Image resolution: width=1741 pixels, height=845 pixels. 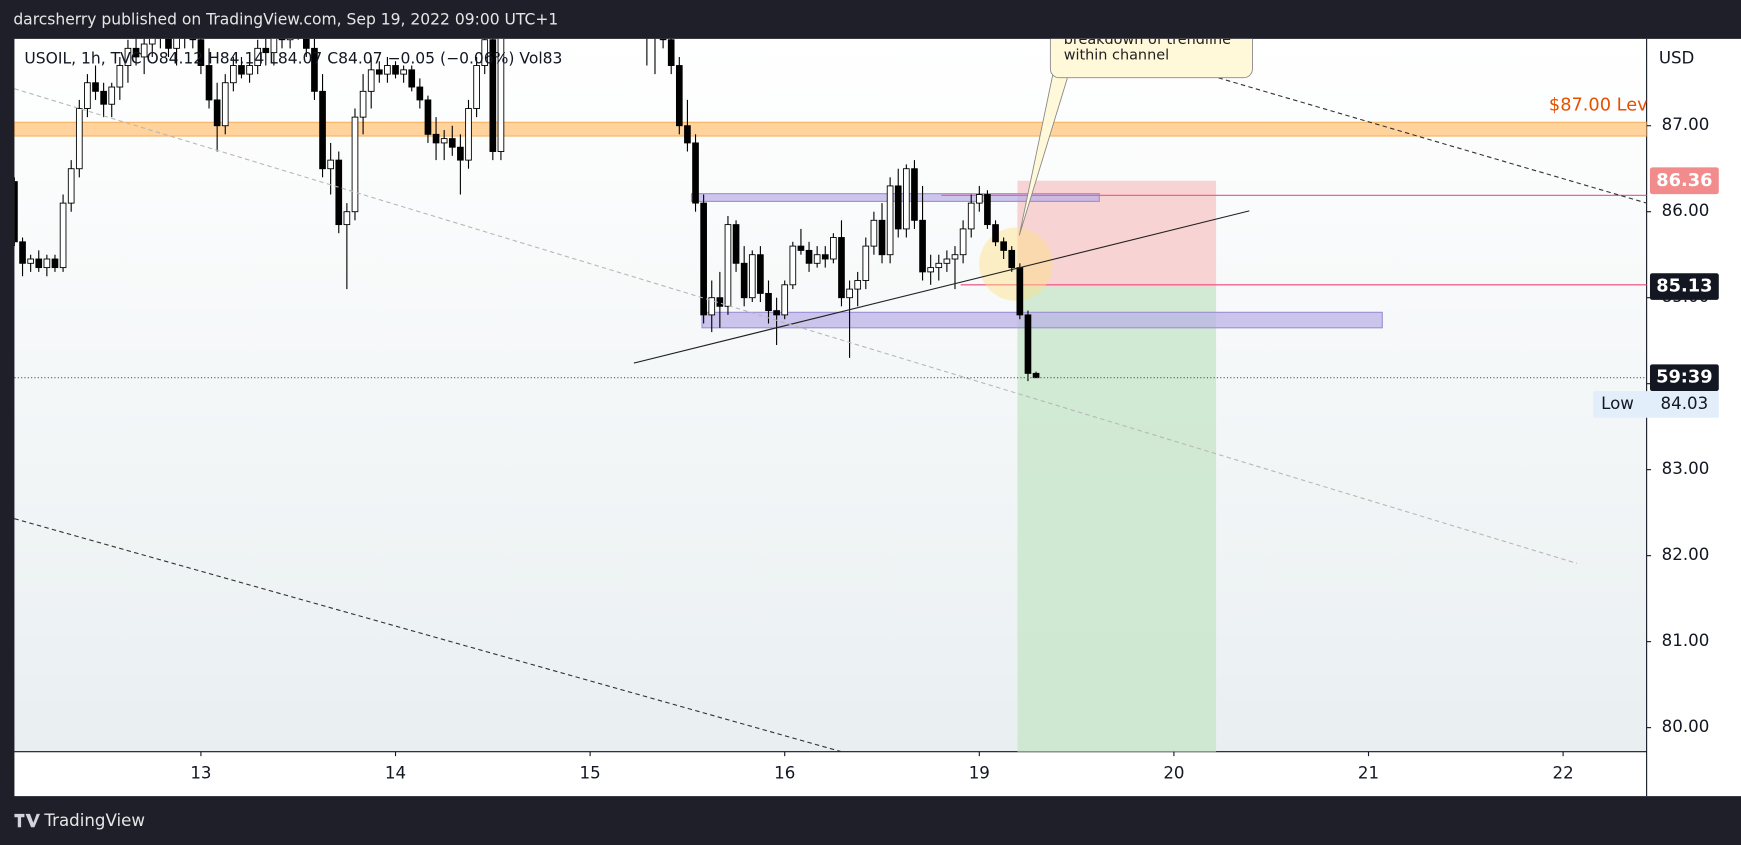 What do you see at coordinates (79, 820) in the screenshot?
I see `brand: TradingView` at bounding box center [79, 820].